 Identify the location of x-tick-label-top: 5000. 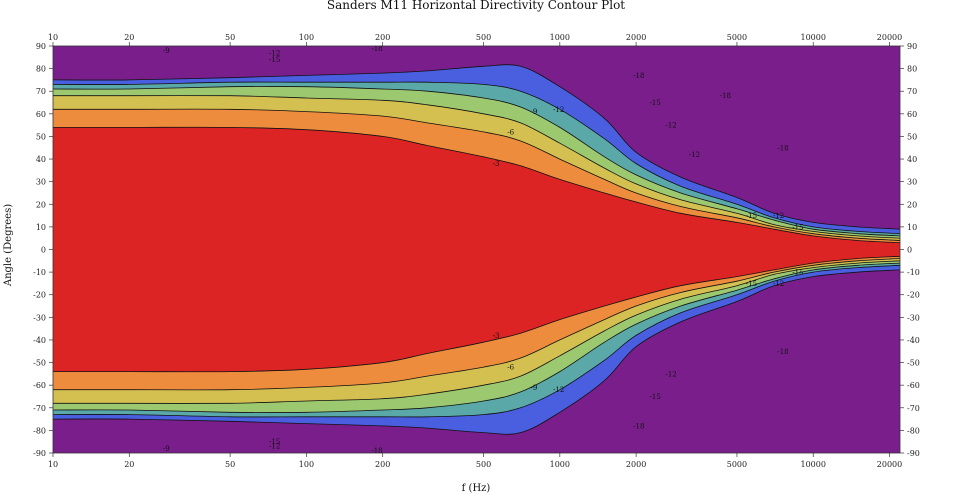
(737, 37).